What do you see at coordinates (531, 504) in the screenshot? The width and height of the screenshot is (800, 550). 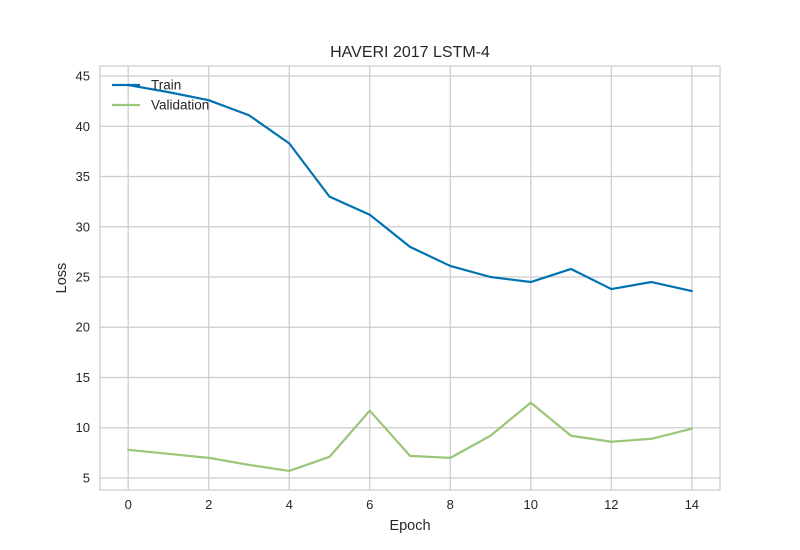 I see `x-tick-label: 10` at bounding box center [531, 504].